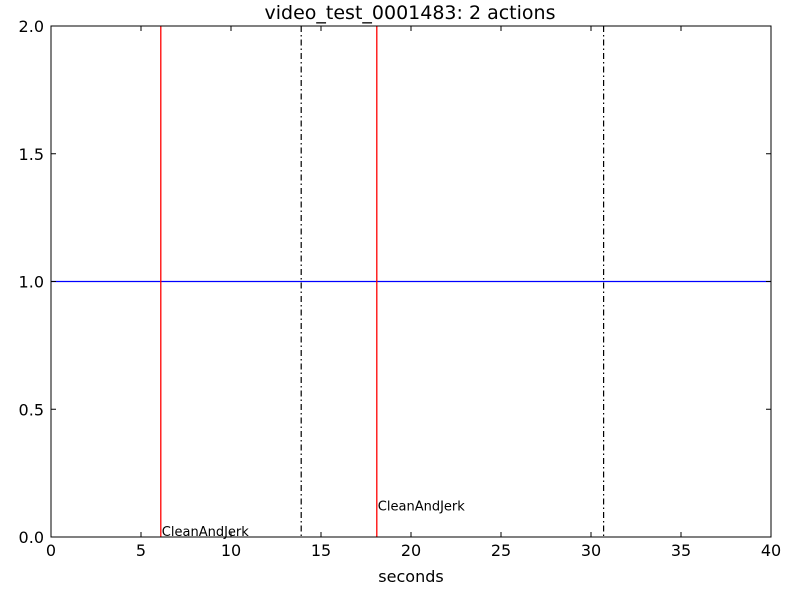 The height and width of the screenshot is (600, 800). Describe the element at coordinates (591, 550) in the screenshot. I see `x-tick-label: 30` at that location.